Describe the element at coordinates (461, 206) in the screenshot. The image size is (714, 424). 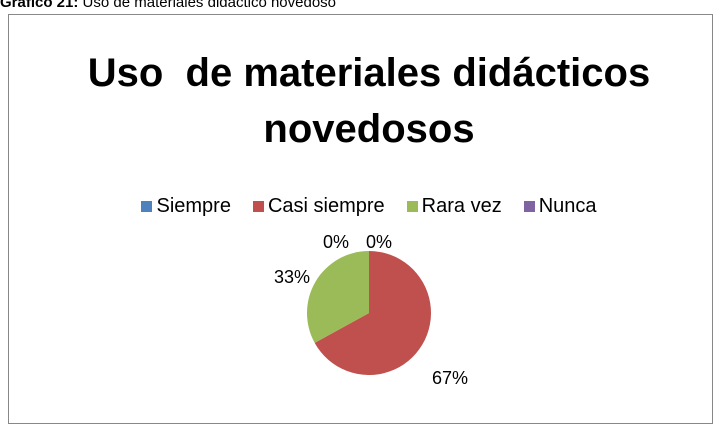
I see `legend-label: Rara vez` at that location.